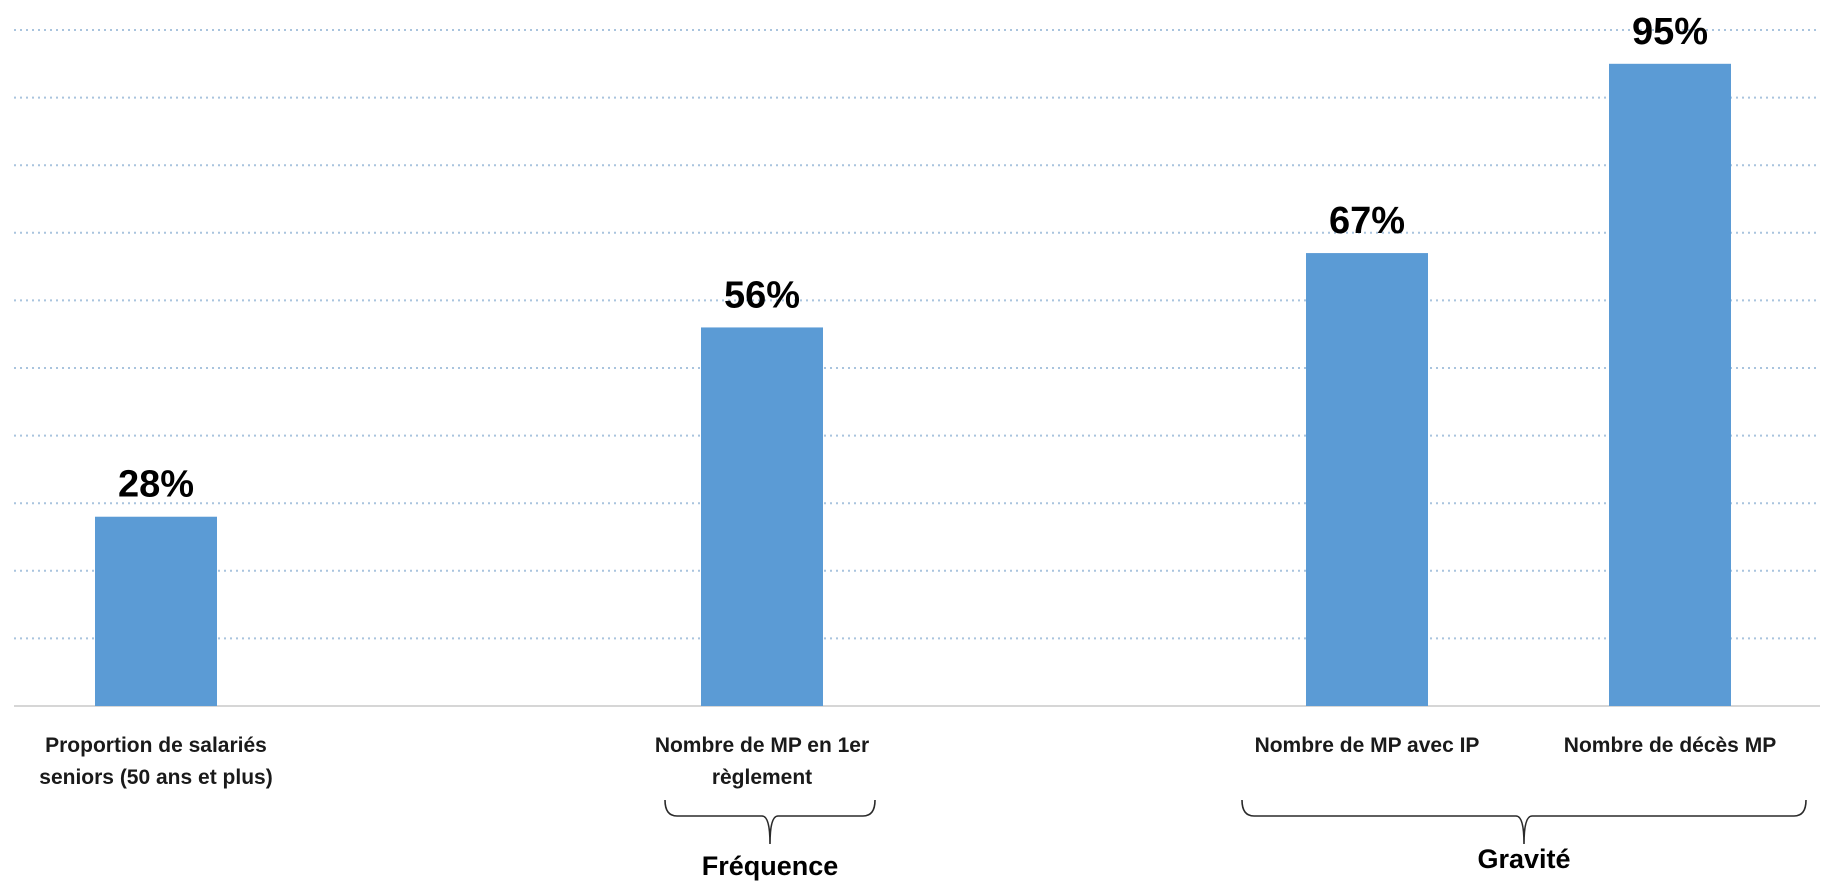 Image resolution: width=1825 pixels, height=881 pixels. I want to click on category-label: Nombre de MP en 1er règlement, so click(762, 761).